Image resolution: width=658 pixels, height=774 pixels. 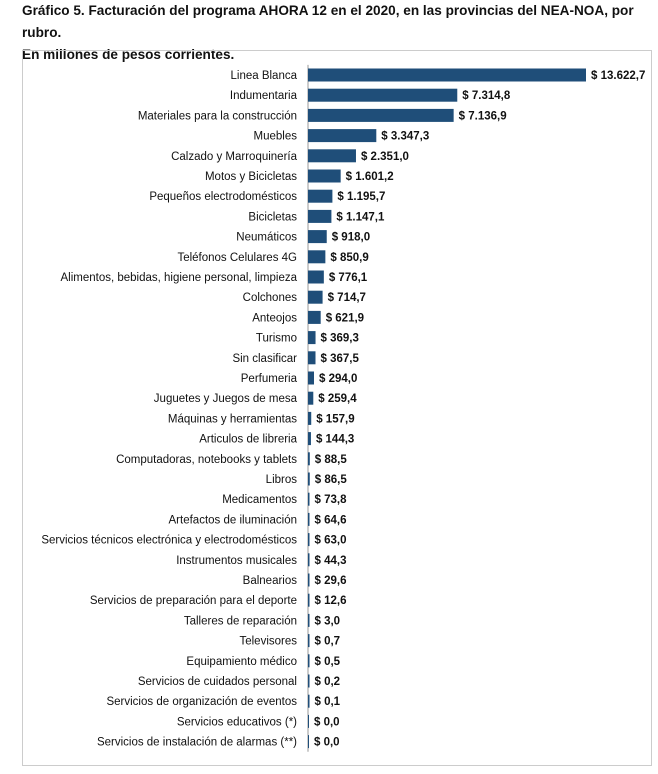 What do you see at coordinates (240, 621) in the screenshot?
I see `category-label: Talleres de reparación` at bounding box center [240, 621].